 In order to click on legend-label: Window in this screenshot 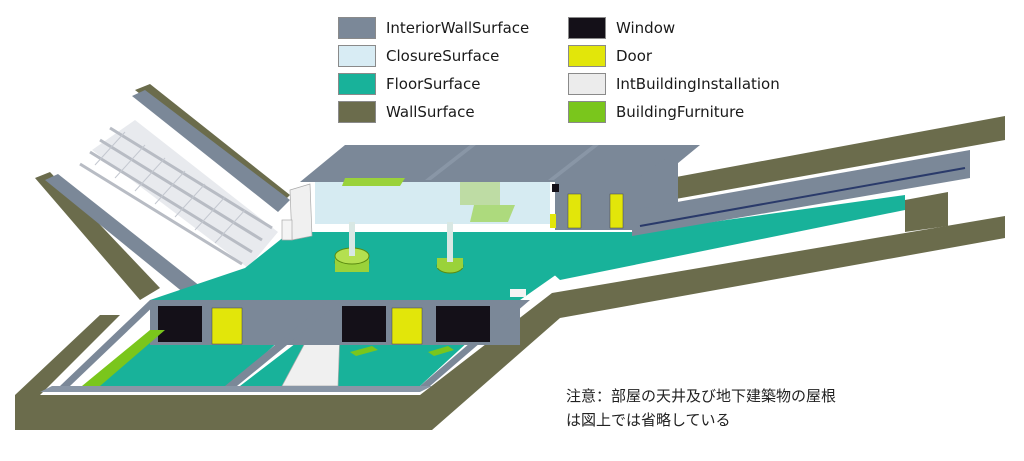, I will do `click(646, 28)`.